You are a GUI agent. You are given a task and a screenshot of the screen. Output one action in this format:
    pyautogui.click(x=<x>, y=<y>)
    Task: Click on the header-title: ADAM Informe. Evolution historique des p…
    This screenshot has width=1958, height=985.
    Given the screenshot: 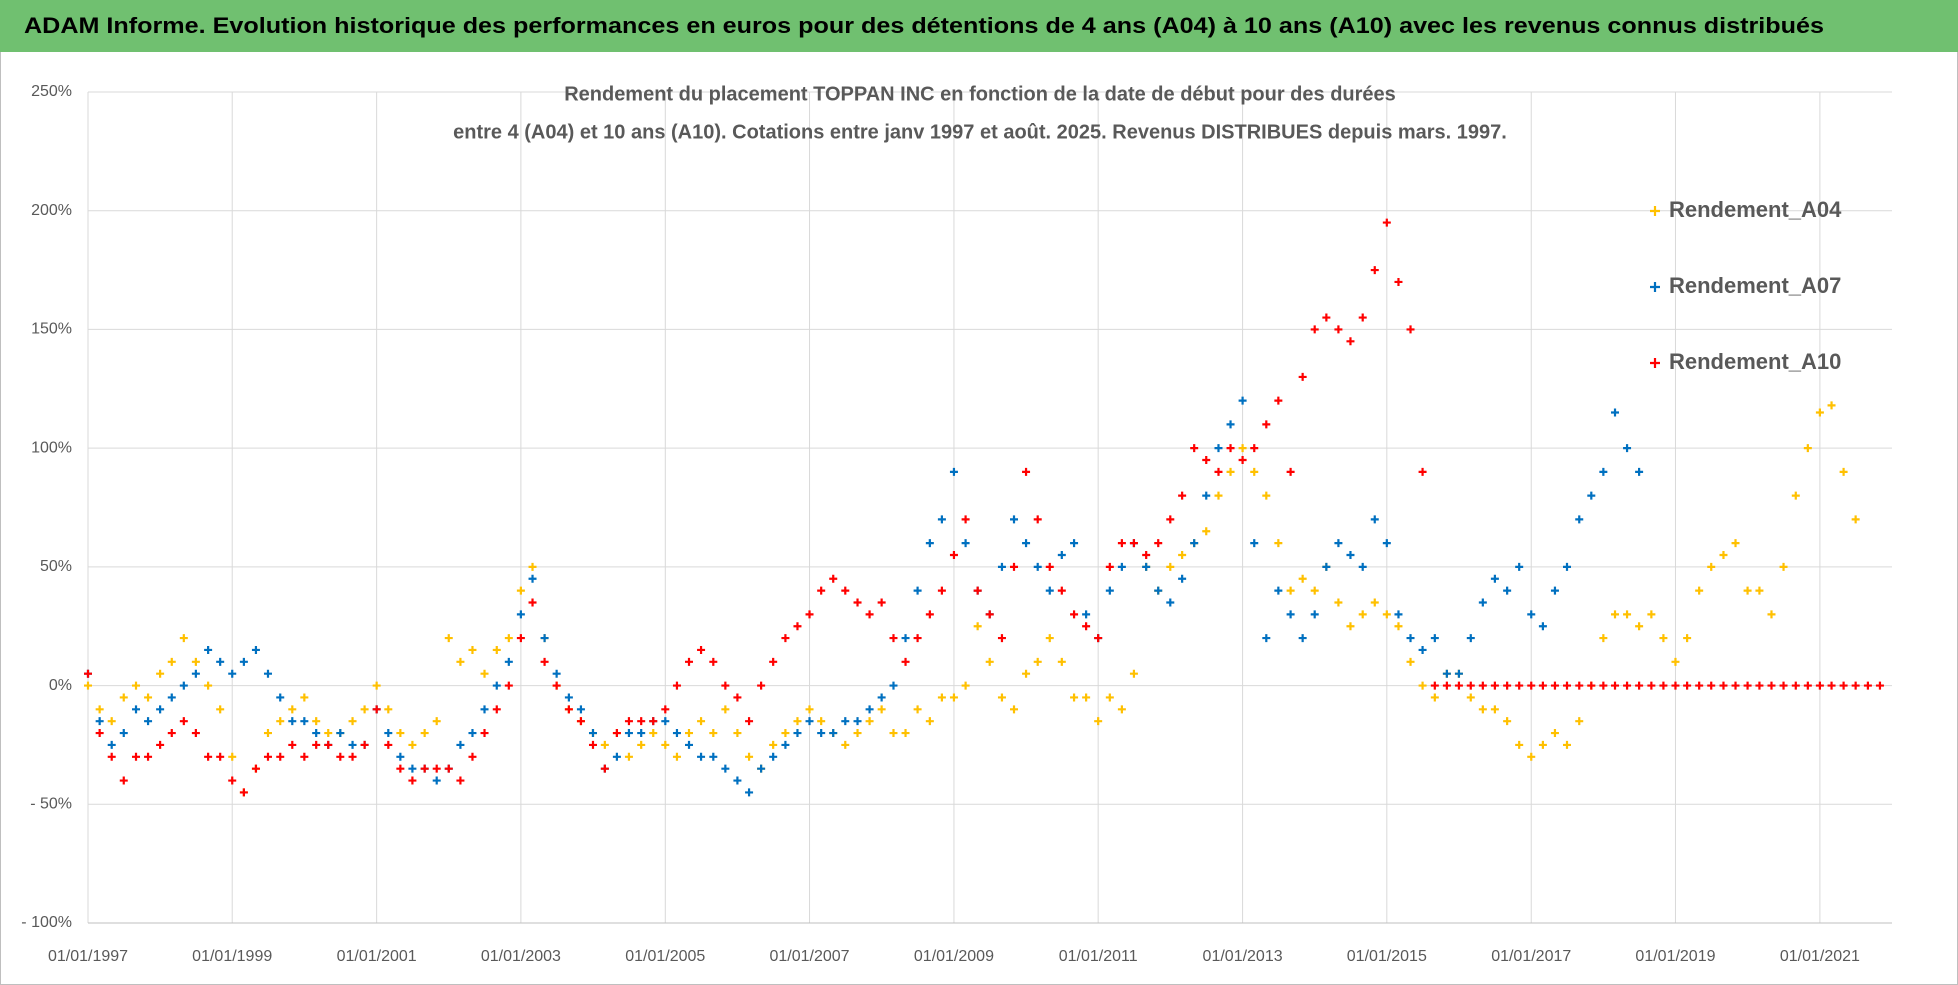 What is the action you would take?
    pyautogui.click(x=924, y=25)
    